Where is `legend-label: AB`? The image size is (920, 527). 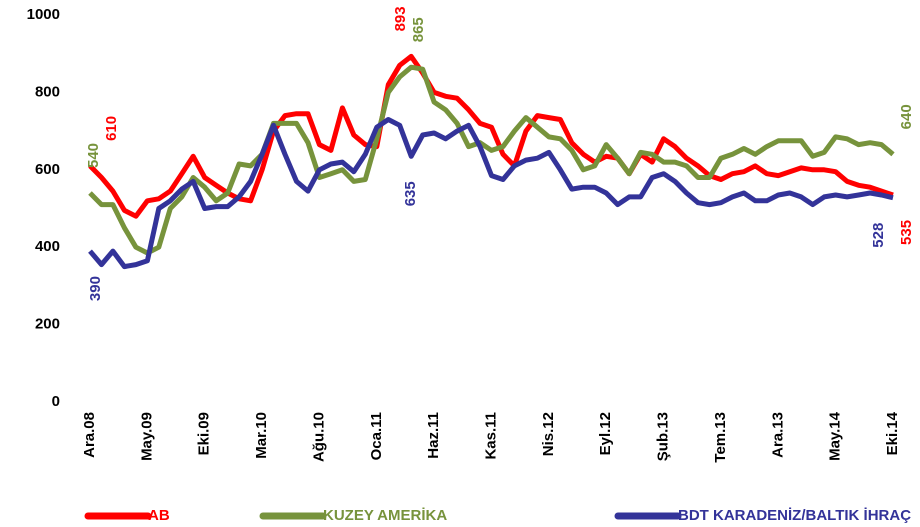
legend-label: AB is located at coordinates (159, 515).